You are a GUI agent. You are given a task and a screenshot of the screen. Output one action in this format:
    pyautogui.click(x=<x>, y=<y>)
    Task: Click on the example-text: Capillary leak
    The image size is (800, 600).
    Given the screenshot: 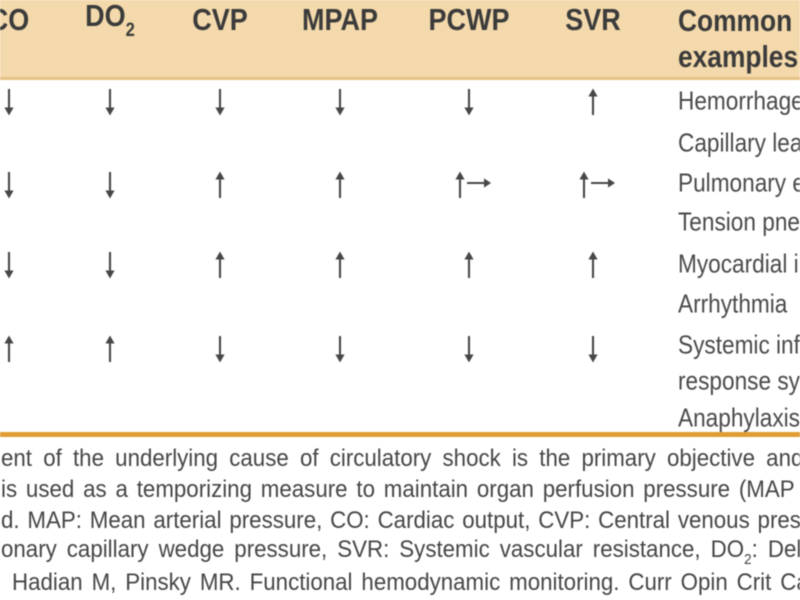 What is the action you would take?
    pyautogui.click(x=739, y=142)
    